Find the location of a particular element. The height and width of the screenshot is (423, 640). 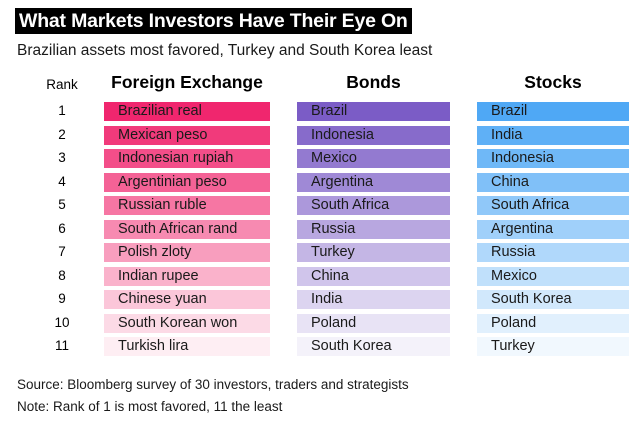

table-cell: Indian rupee is located at coordinates (187, 276).